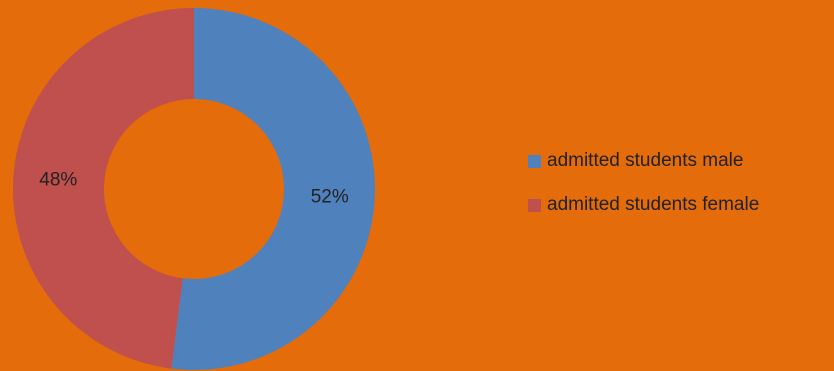  What do you see at coordinates (534, 205) in the screenshot?
I see `legend-swatch-female` at bounding box center [534, 205].